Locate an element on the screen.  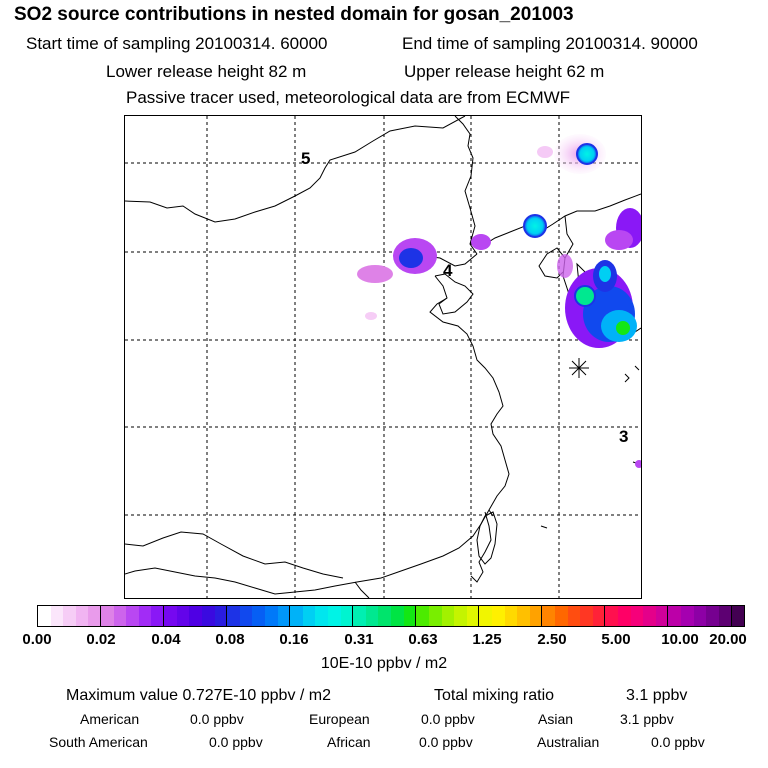
asian-value: 3.1 ppbv is located at coordinates (647, 719).